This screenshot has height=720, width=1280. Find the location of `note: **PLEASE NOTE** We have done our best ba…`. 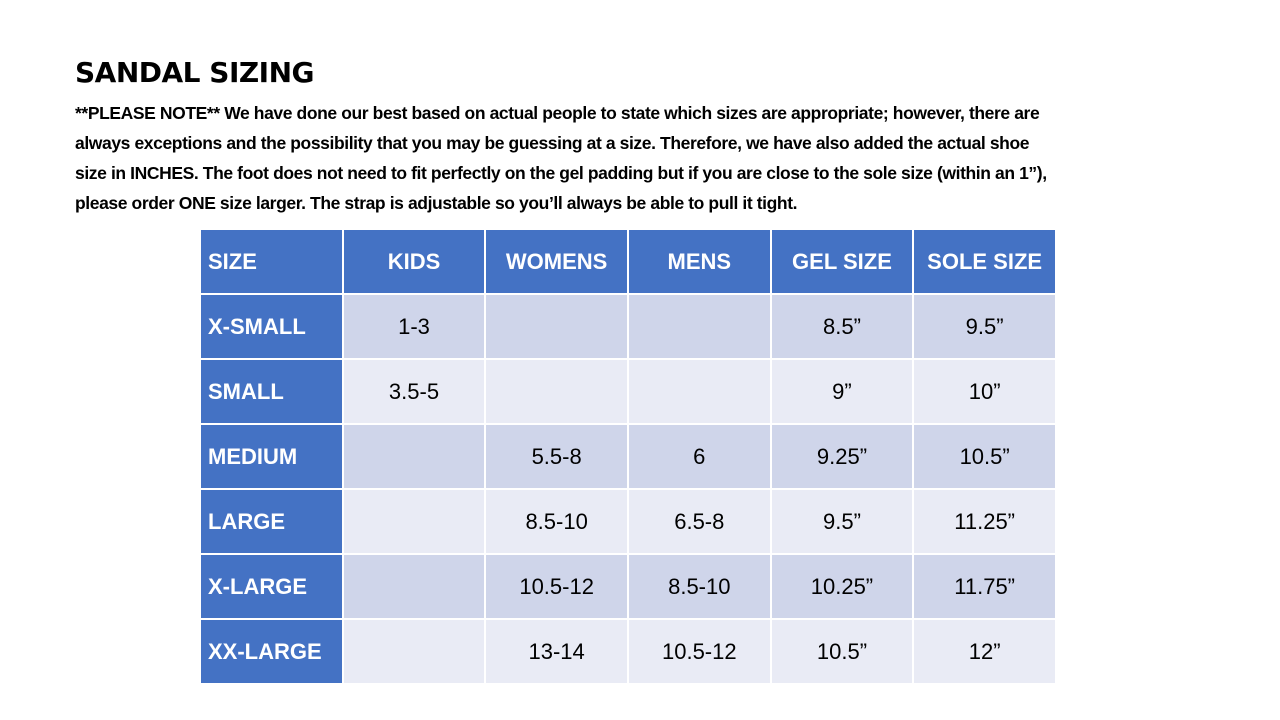

note: **PLEASE NOTE** We have done our best ba… is located at coordinates (561, 158).